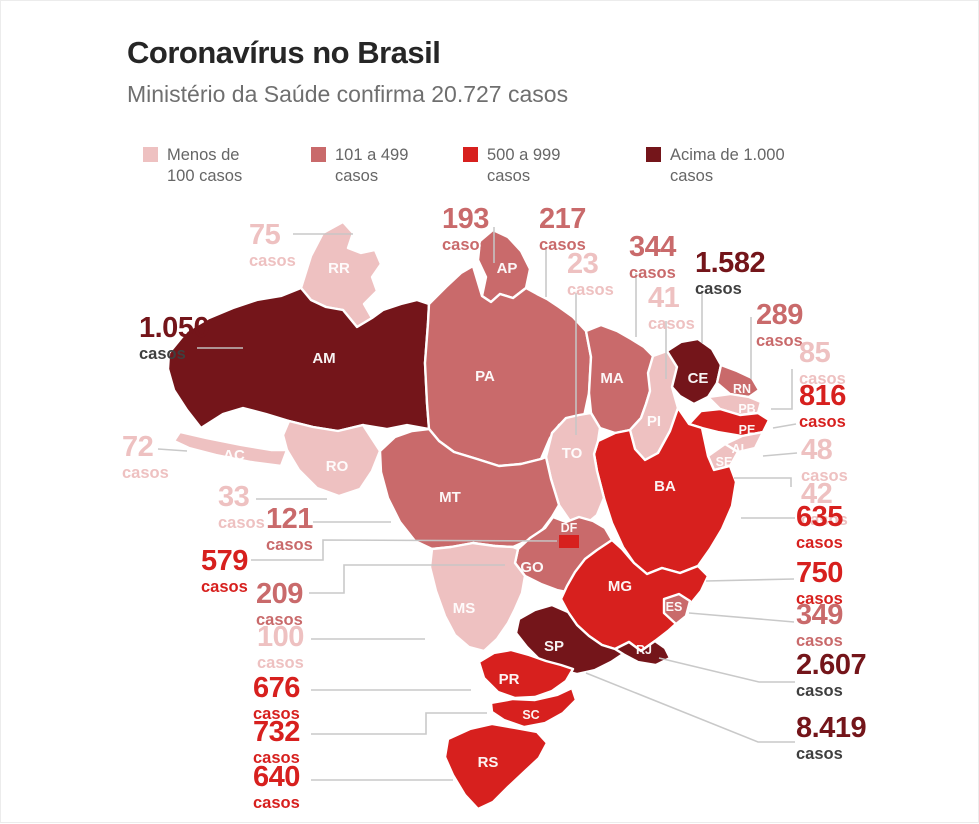 The height and width of the screenshot is (824, 979). What do you see at coordinates (276, 777) in the screenshot?
I see `callout-rs-value: 640` at bounding box center [276, 777].